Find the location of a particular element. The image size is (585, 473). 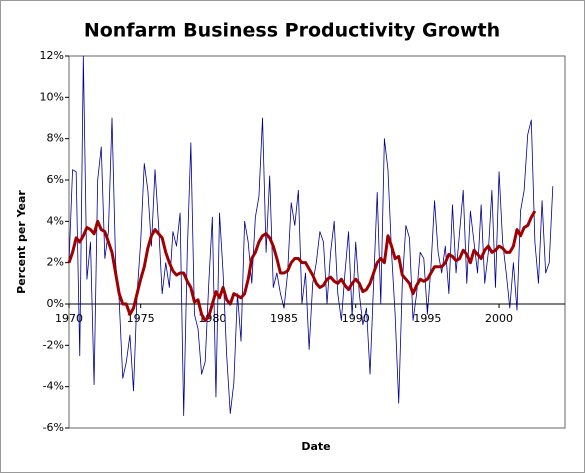

x-tick-label: 1995 is located at coordinates (427, 318).